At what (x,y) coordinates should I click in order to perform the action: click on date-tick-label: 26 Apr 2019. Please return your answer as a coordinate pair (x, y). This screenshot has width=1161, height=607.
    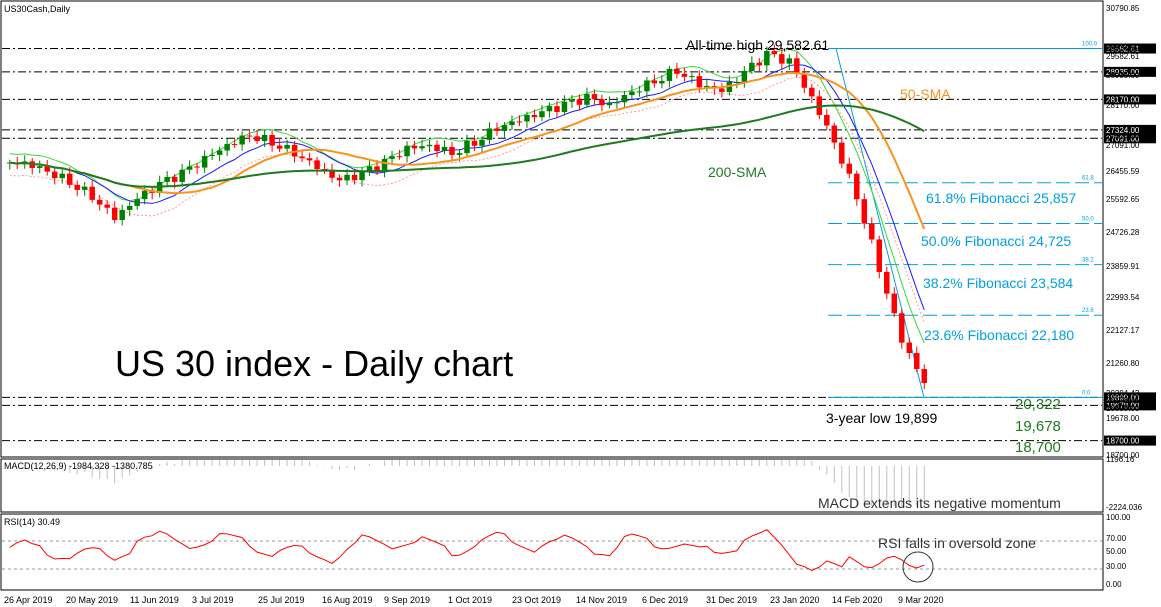
    Looking at the image, I should click on (28, 600).